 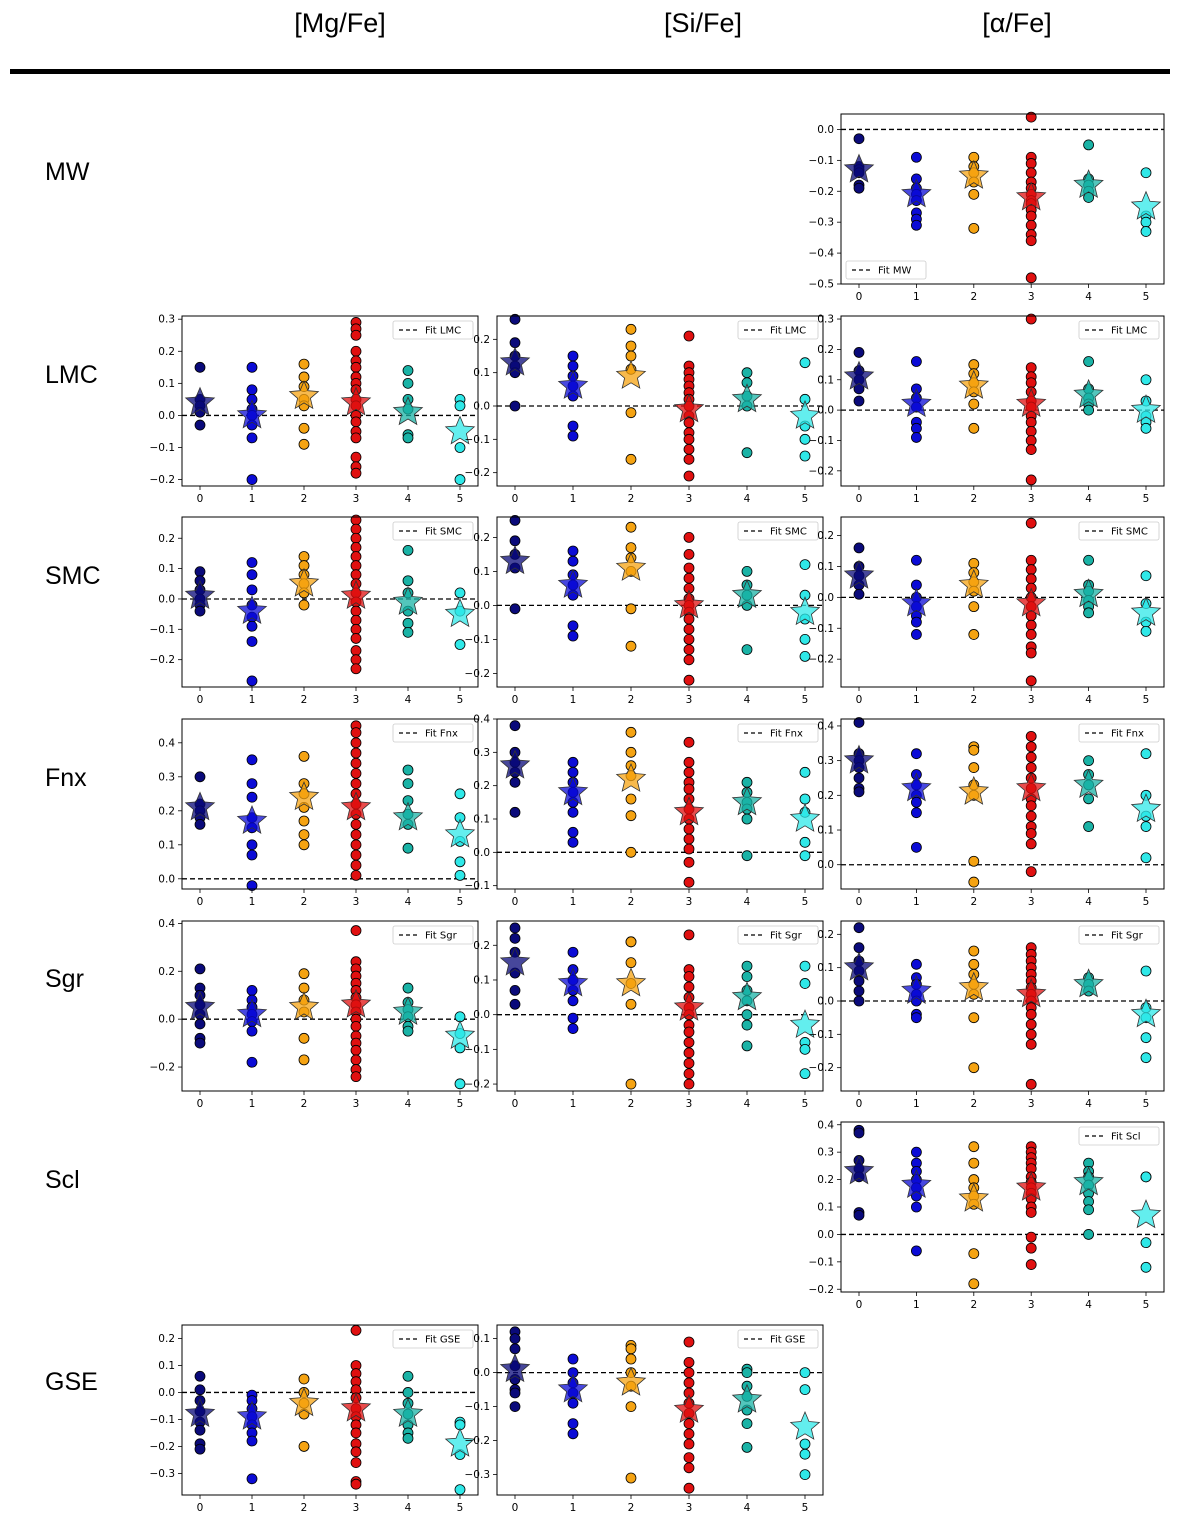 What do you see at coordinates (478, 1085) in the screenshot?
I see `y-tick-label: −0.2` at bounding box center [478, 1085].